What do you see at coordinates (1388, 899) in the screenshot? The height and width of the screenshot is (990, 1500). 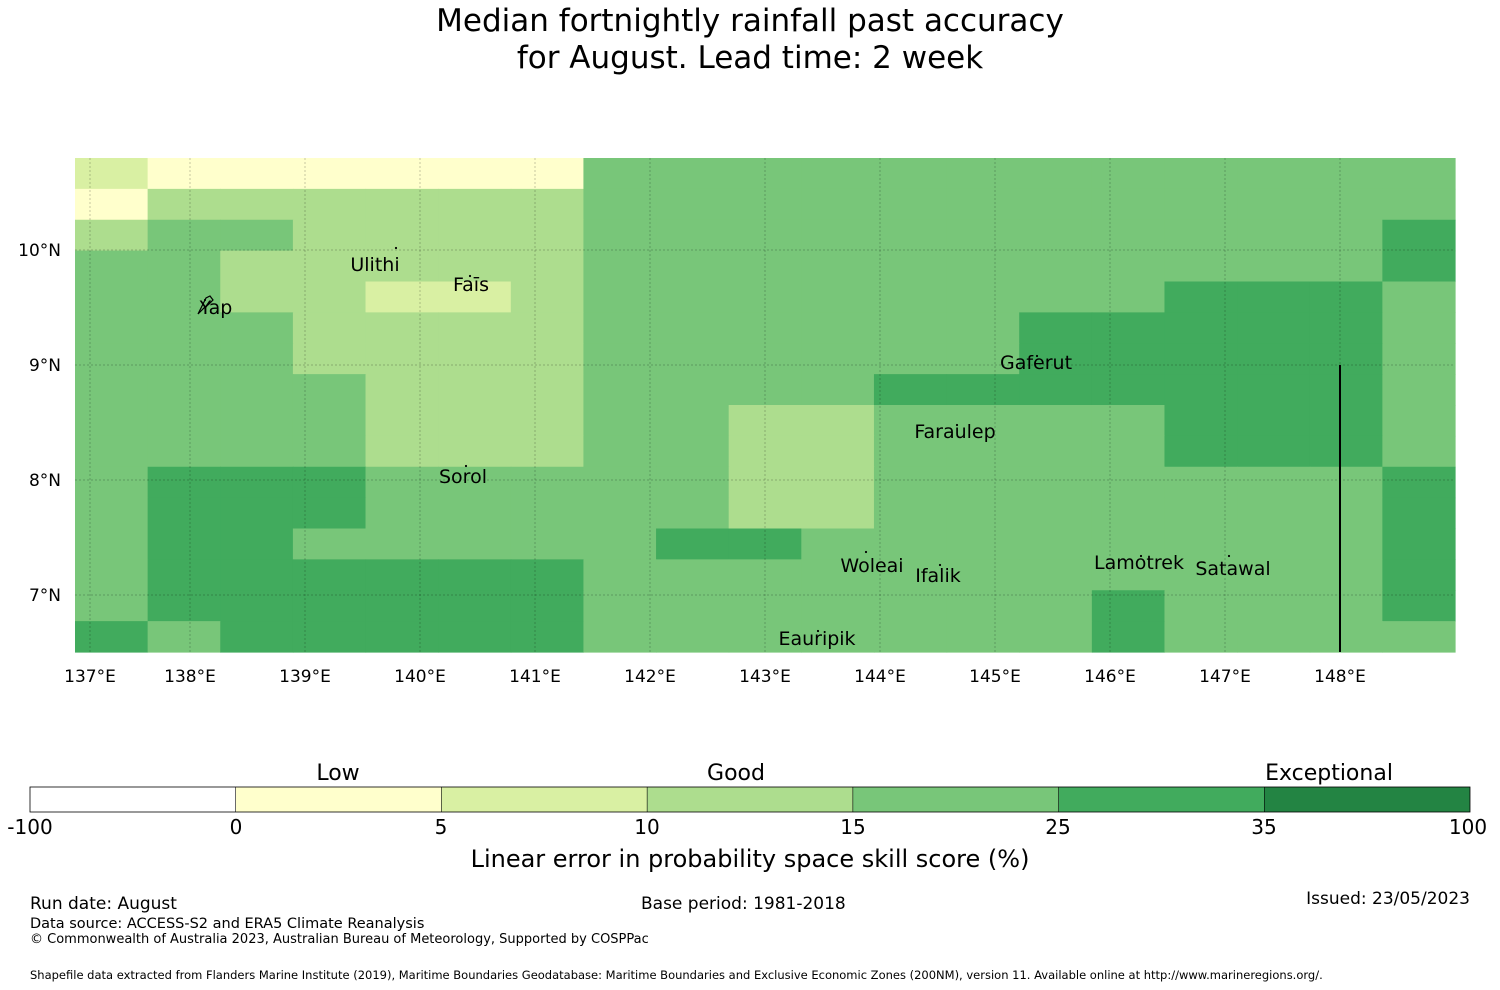 I see `issued-date: Issued: 23/05/2023` at bounding box center [1388, 899].